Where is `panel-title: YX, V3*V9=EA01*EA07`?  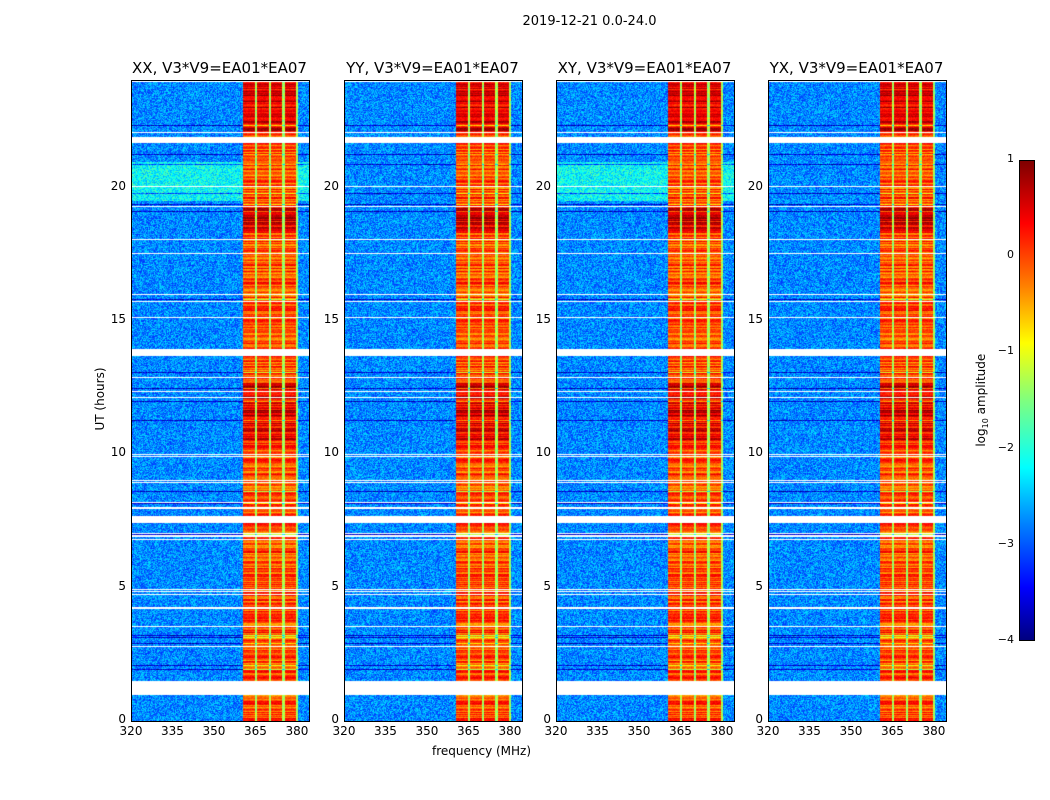 panel-title: YX, V3*V9=EA01*EA07 is located at coordinates (856, 68).